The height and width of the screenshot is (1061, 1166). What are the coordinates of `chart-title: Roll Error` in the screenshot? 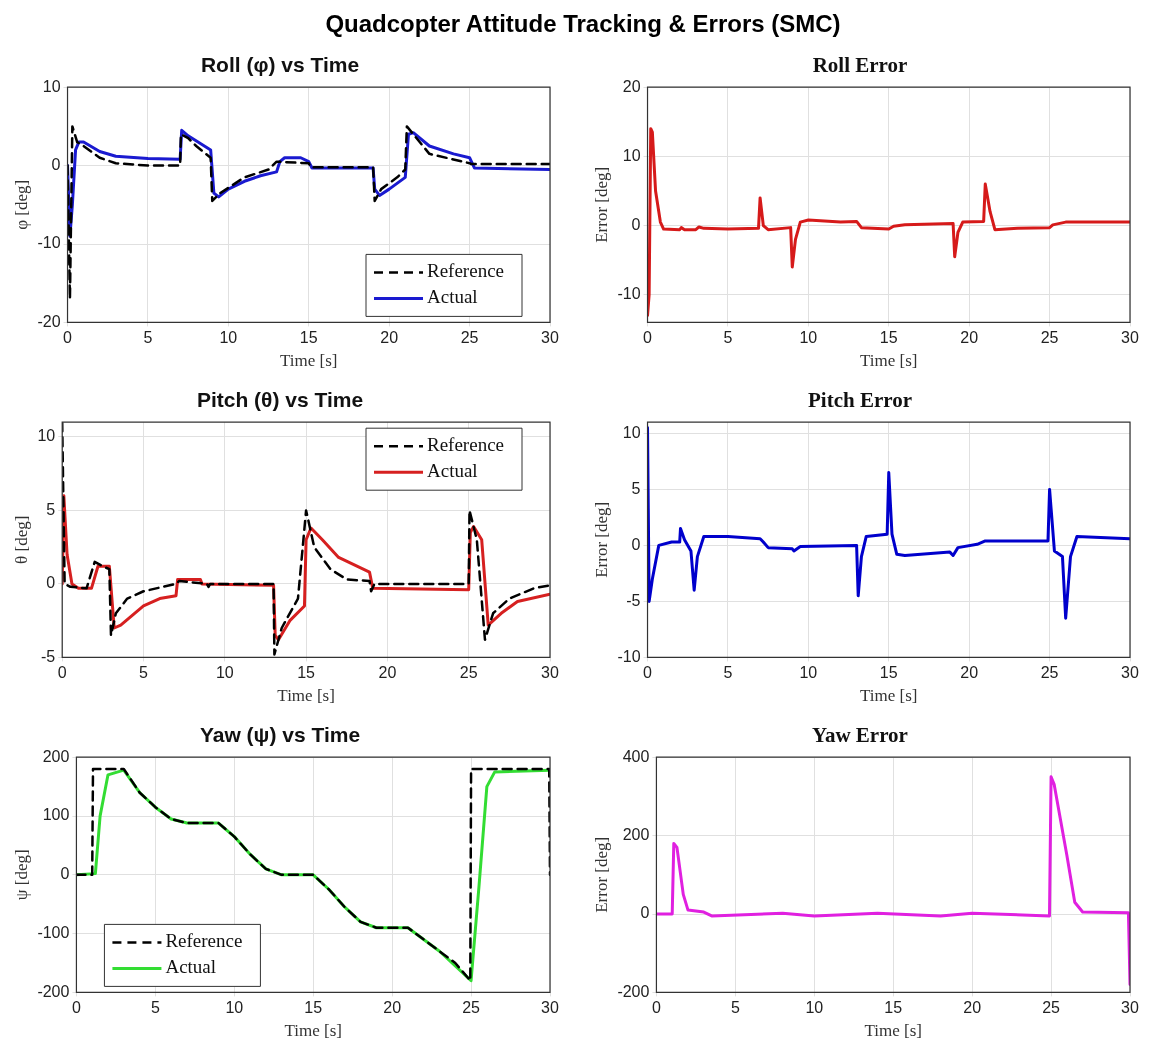 It's located at (860, 65).